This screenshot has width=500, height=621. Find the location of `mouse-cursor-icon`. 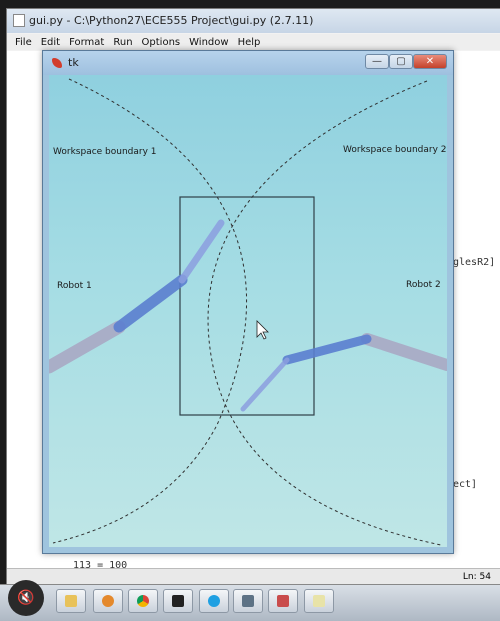

mouse-cursor-icon is located at coordinates (262, 330).